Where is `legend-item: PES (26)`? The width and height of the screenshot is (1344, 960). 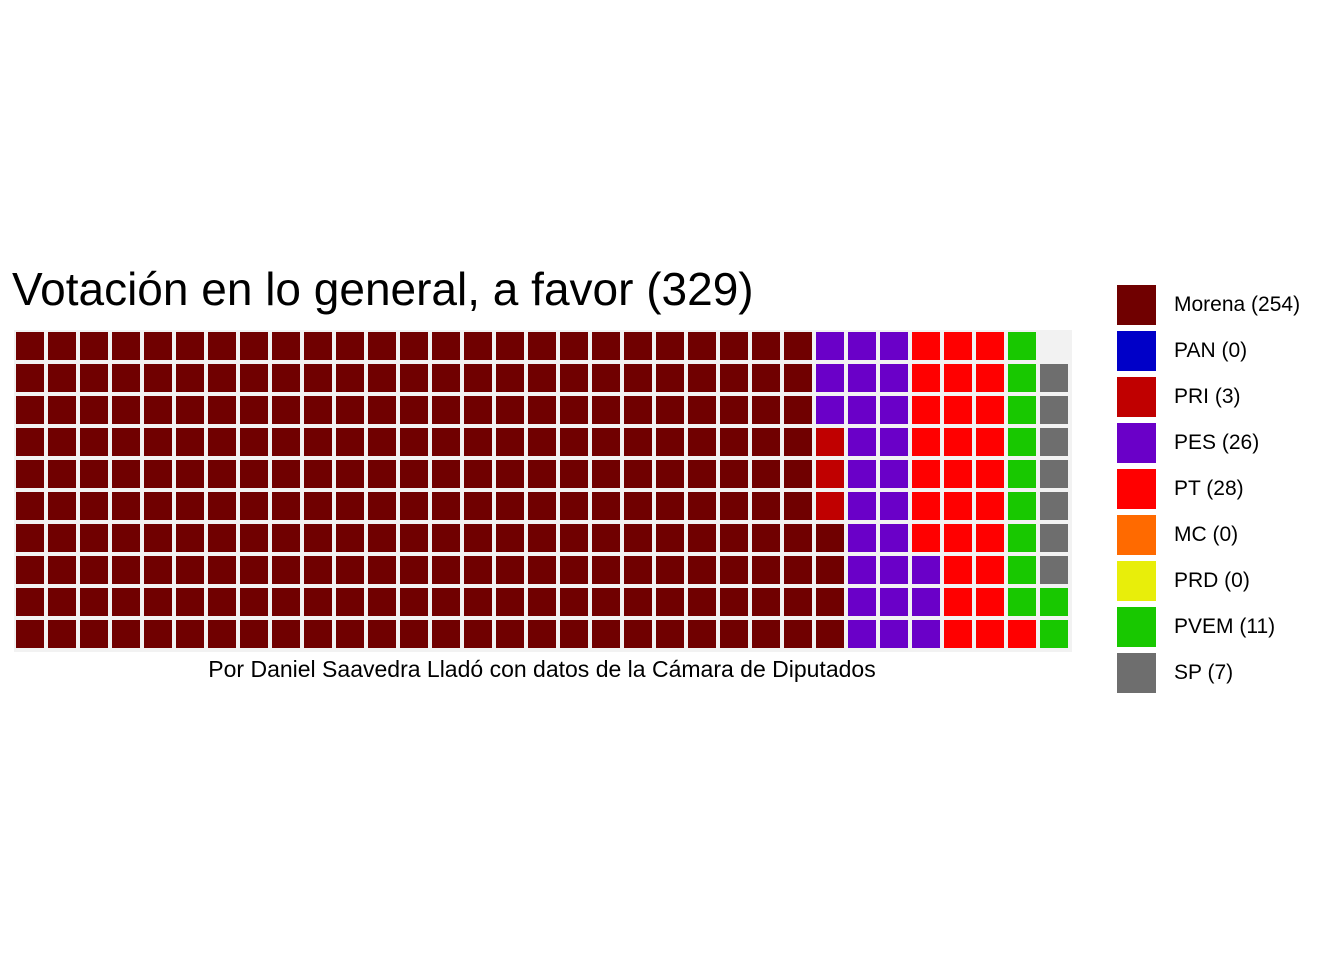 legend-item: PES (26) is located at coordinates (1230, 443).